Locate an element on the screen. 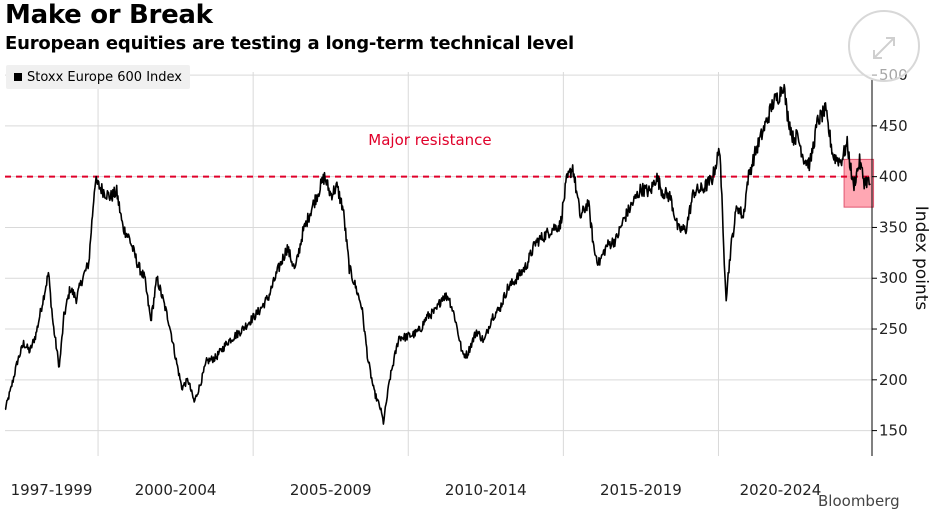  x-tick-label-5: 2020-2024 is located at coordinates (781, 490).